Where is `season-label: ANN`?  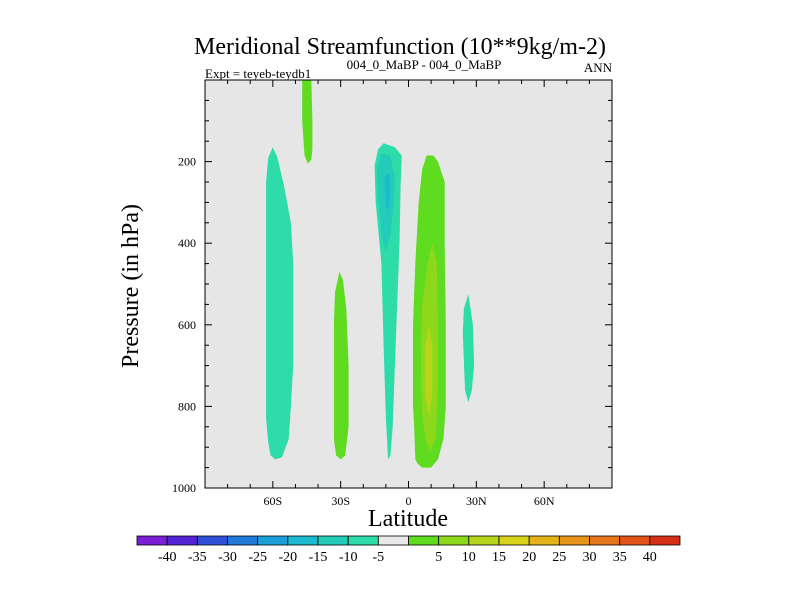
season-label: ANN is located at coordinates (598, 67).